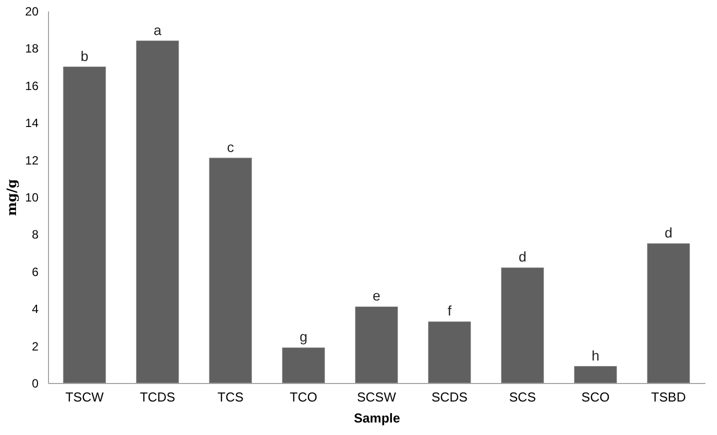  I want to click on x-tick-label: SCDS, so click(449, 397).